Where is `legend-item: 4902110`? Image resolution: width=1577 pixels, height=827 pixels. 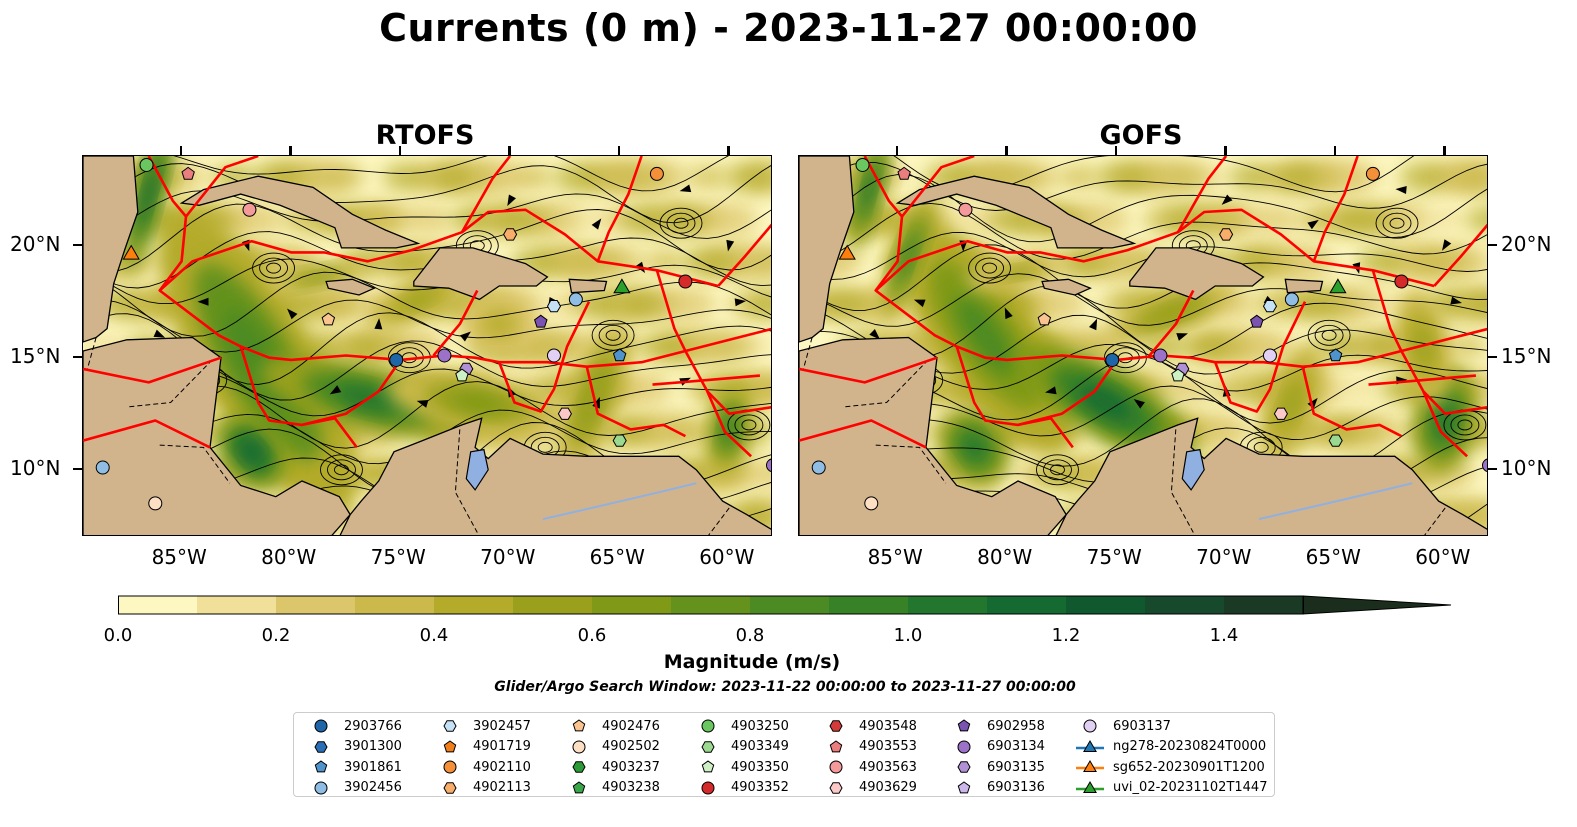 legend-item: 4902110 is located at coordinates (483, 767).